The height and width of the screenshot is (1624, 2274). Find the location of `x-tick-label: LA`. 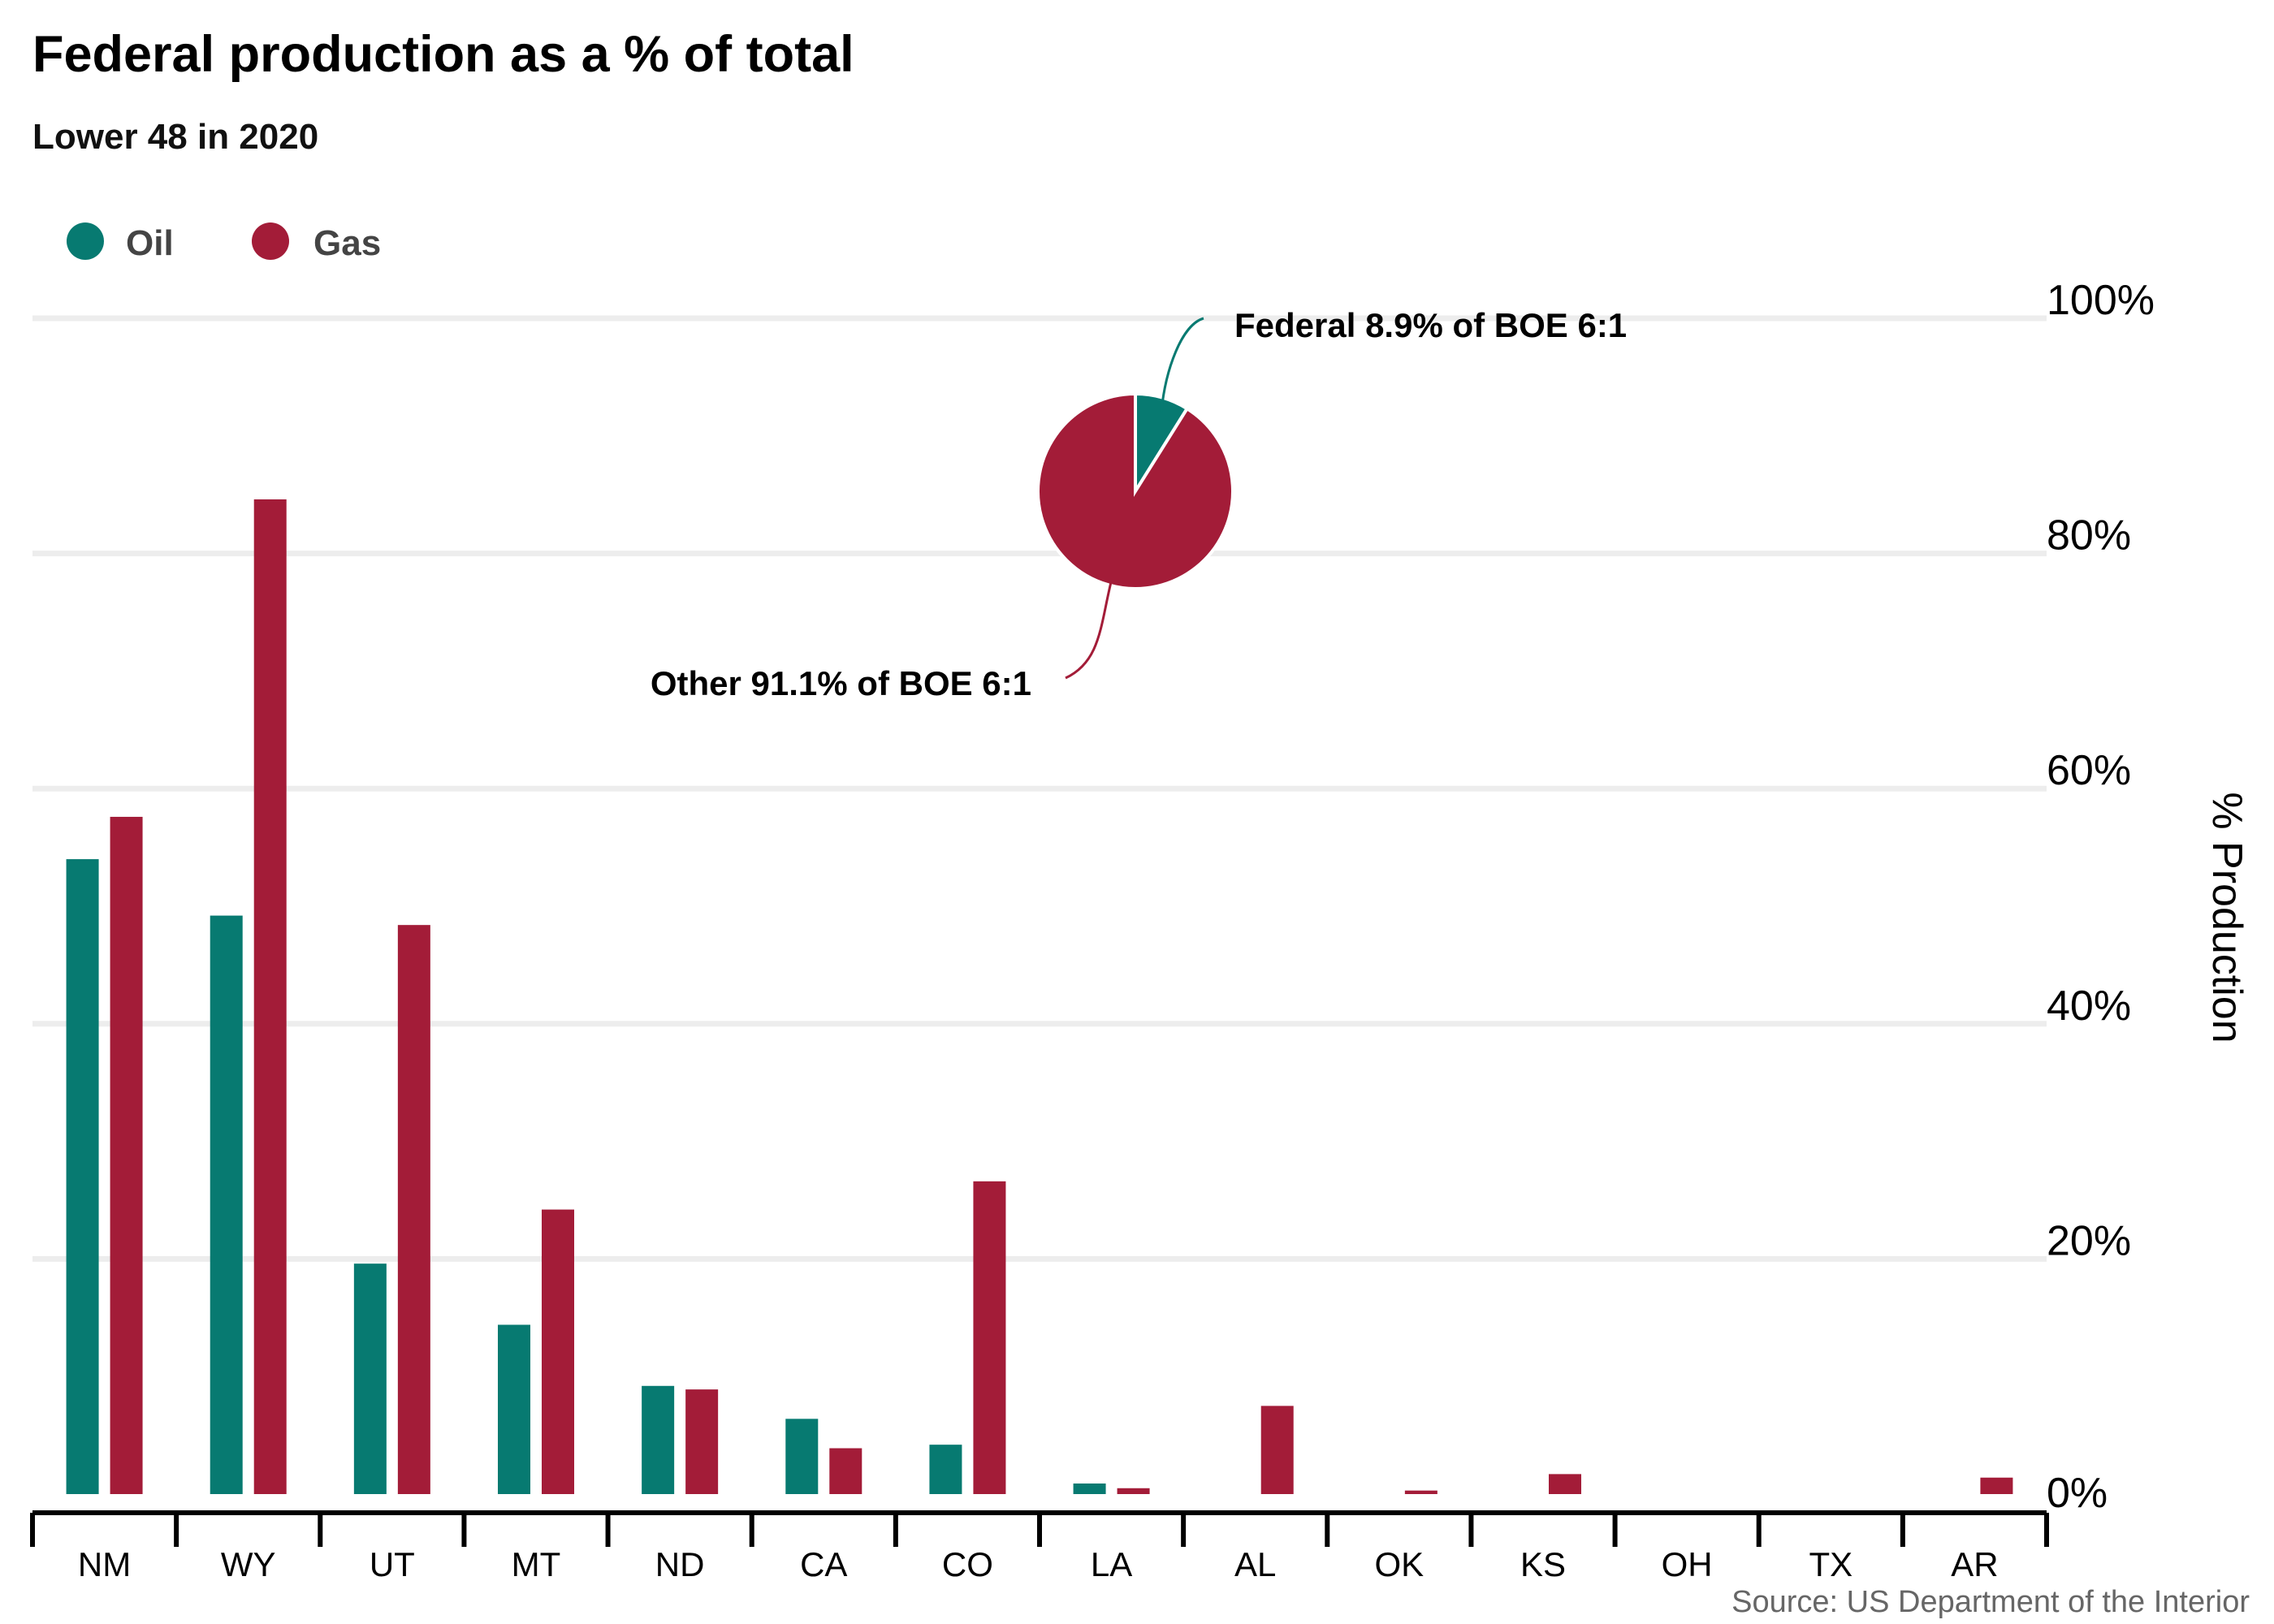

x-tick-label: LA is located at coordinates (1111, 1564).